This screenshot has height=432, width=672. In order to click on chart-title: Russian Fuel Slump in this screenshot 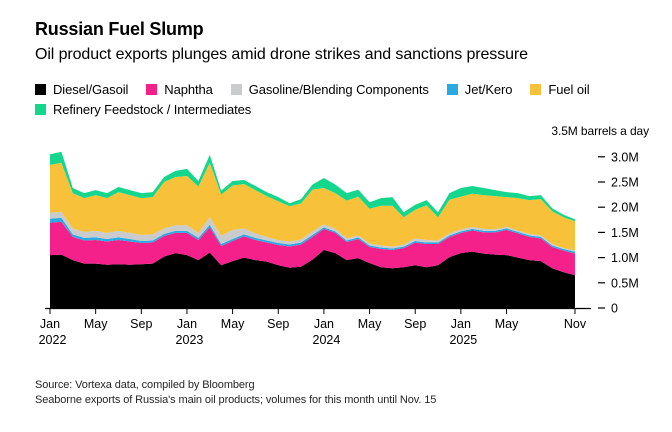, I will do `click(119, 29)`.